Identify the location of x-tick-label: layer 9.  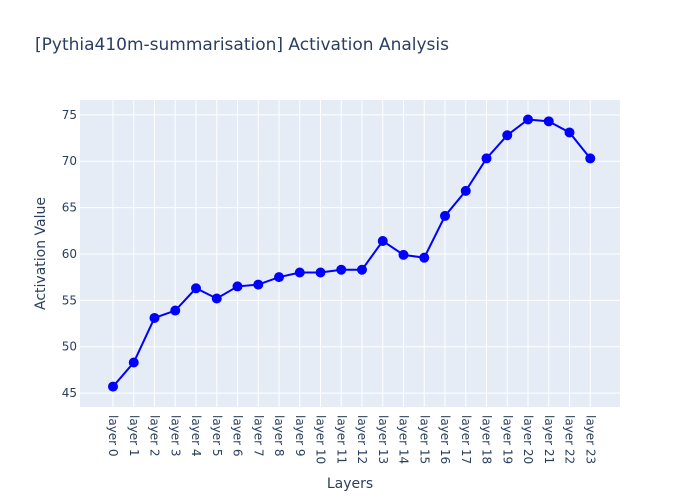
(300, 436).